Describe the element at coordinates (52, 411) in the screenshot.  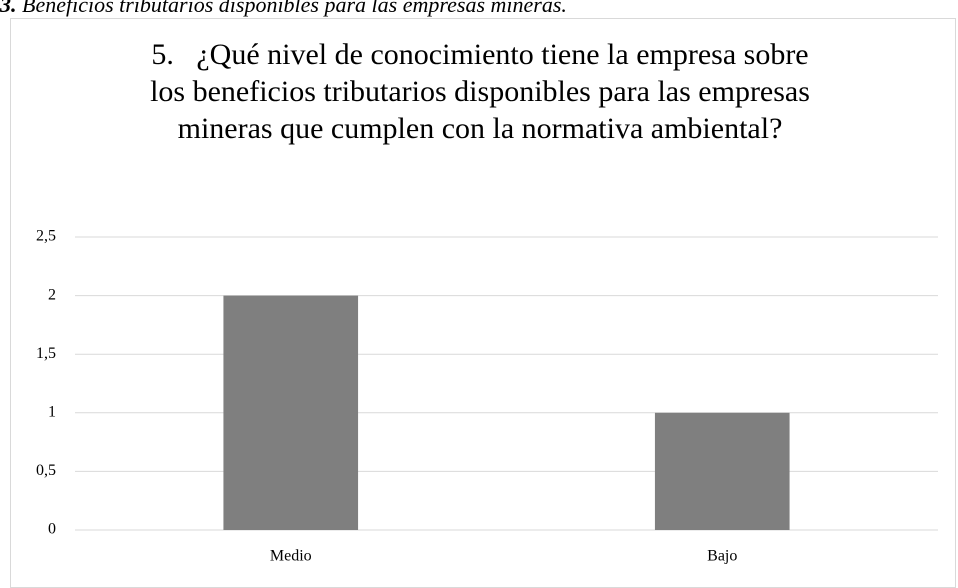
I see `y-tick-label: 1` at that location.